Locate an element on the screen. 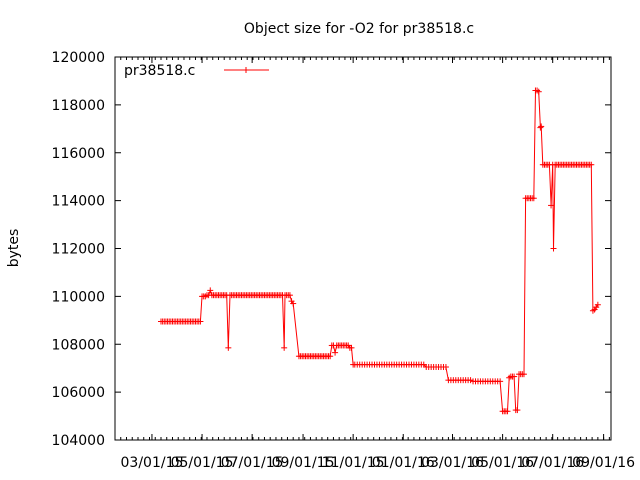 This screenshot has width=640, height=480. y-tick-label: 110000 is located at coordinates (78, 297).